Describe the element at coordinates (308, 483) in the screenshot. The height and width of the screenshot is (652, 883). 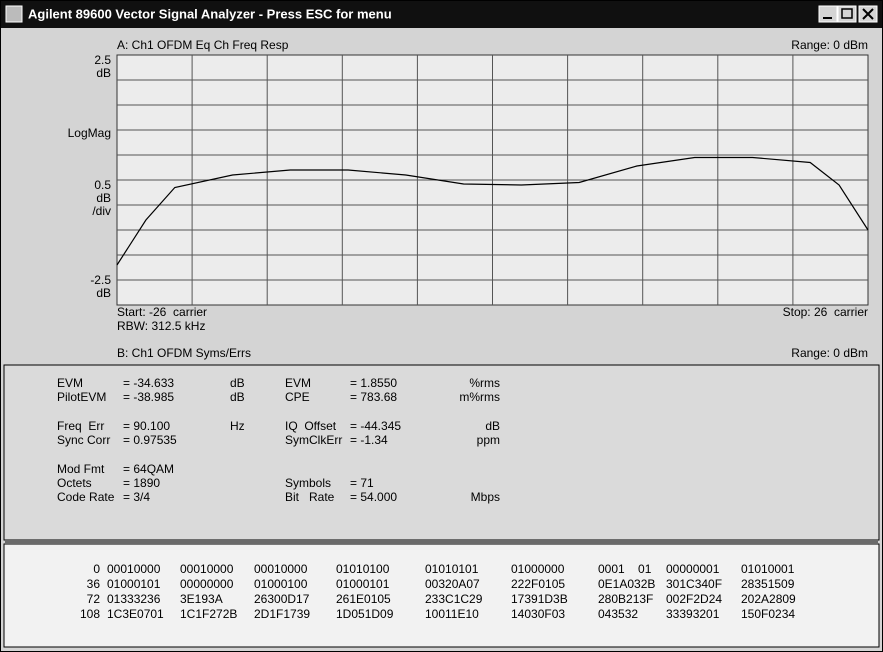
I see `measure-name: Symbols` at that location.